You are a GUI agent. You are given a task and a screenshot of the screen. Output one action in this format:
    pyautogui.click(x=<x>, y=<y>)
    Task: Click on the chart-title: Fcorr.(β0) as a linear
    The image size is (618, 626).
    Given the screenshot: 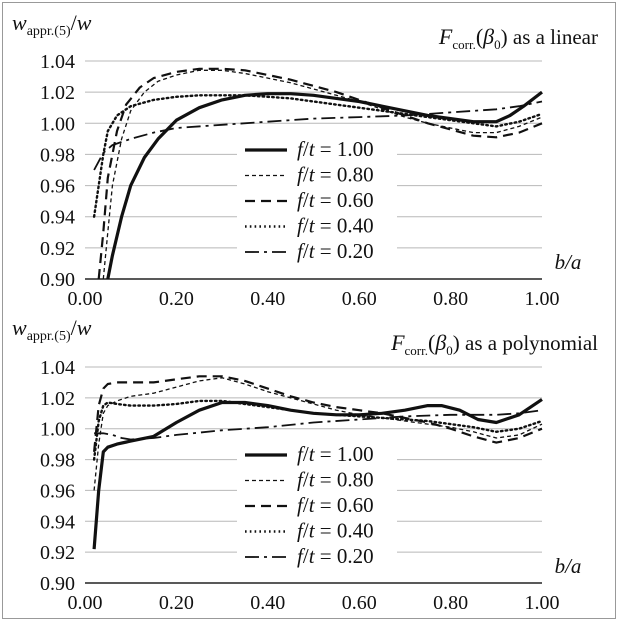 What is the action you would take?
    pyautogui.click(x=518, y=38)
    